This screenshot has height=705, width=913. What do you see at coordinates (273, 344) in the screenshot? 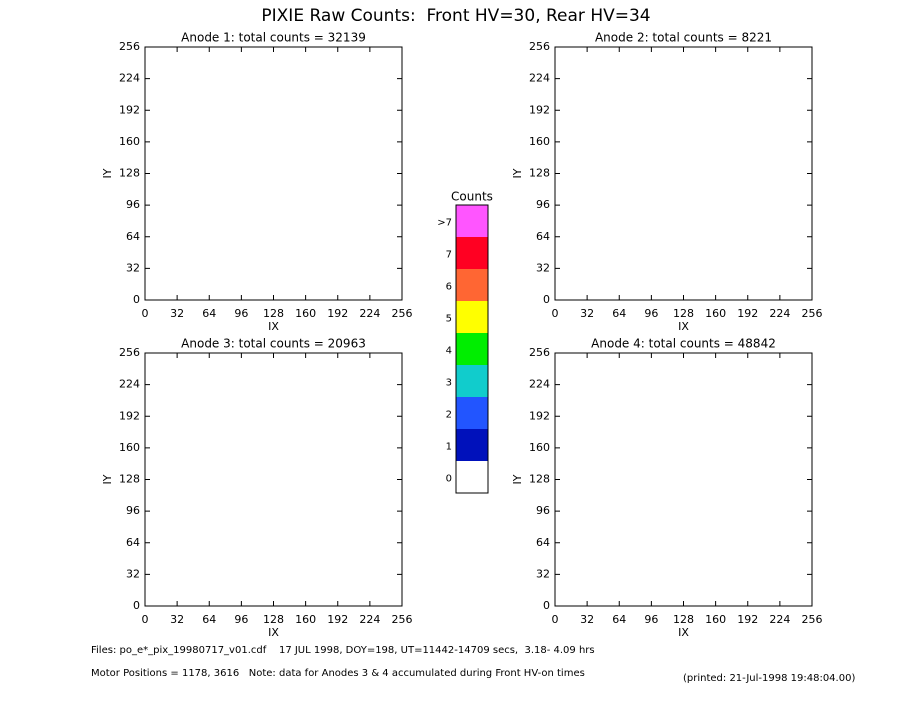
I see `panel-title: Anode 3: total counts = 20963` at bounding box center [273, 344].